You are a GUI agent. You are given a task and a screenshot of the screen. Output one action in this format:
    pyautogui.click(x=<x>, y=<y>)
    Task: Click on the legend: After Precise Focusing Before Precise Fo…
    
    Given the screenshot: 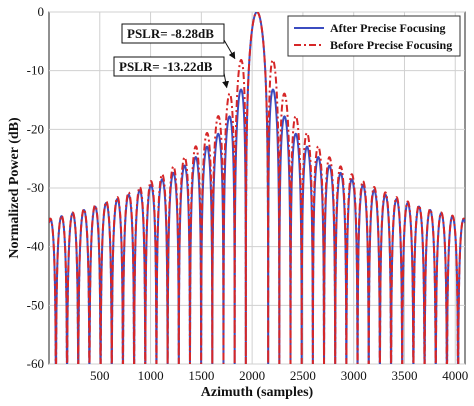 What is the action you would take?
    pyautogui.click(x=374, y=36)
    